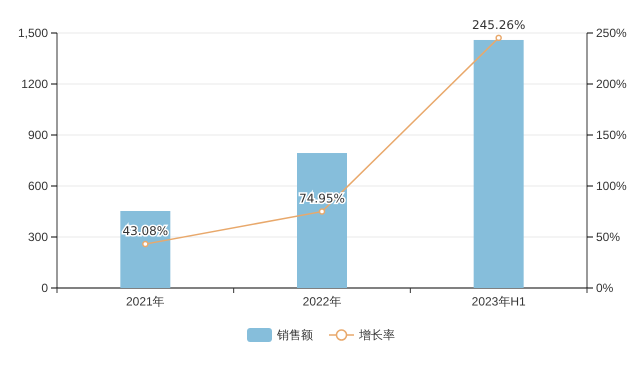  What do you see at coordinates (612, 135) in the screenshot?
I see `y2-tick-label: 150%` at bounding box center [612, 135].